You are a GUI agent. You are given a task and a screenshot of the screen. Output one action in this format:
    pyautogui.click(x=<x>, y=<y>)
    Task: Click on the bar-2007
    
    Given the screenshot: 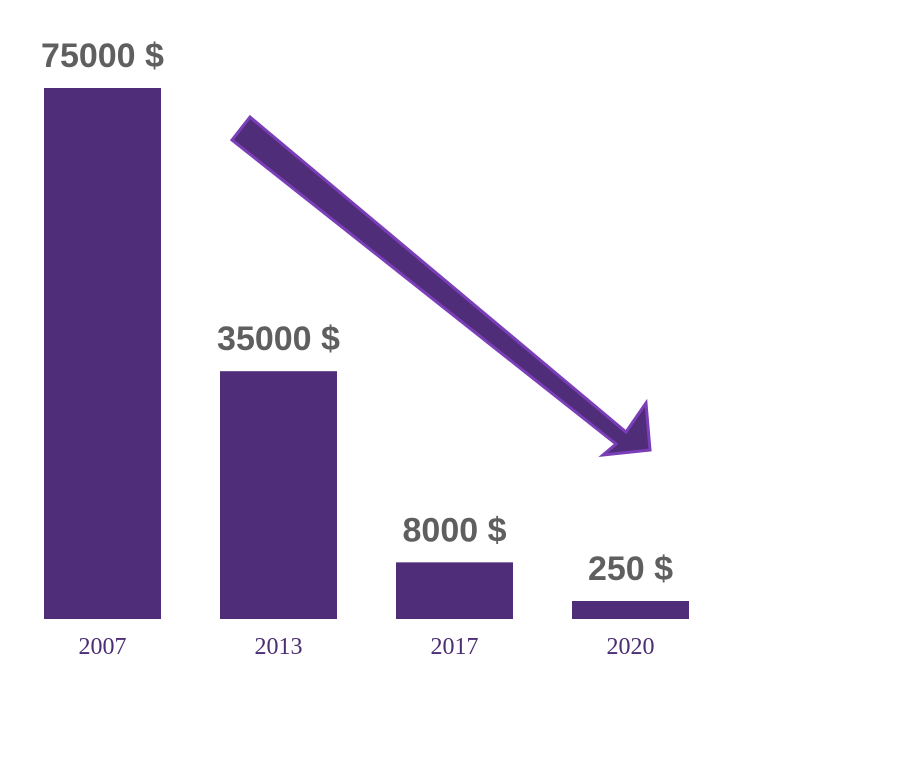 What is the action you would take?
    pyautogui.click(x=102, y=353)
    